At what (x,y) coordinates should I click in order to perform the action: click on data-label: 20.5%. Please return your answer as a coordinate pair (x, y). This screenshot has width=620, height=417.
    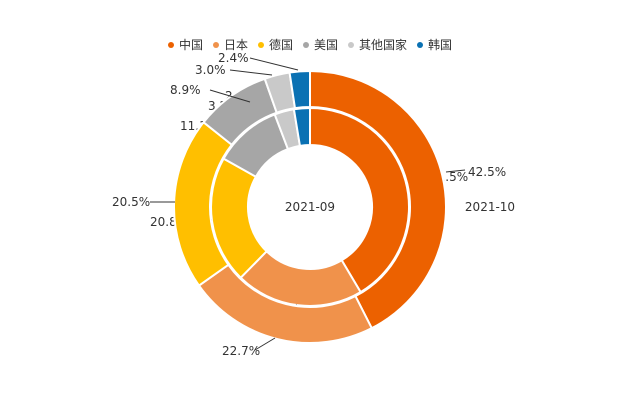
    Looking at the image, I should click on (131, 202).